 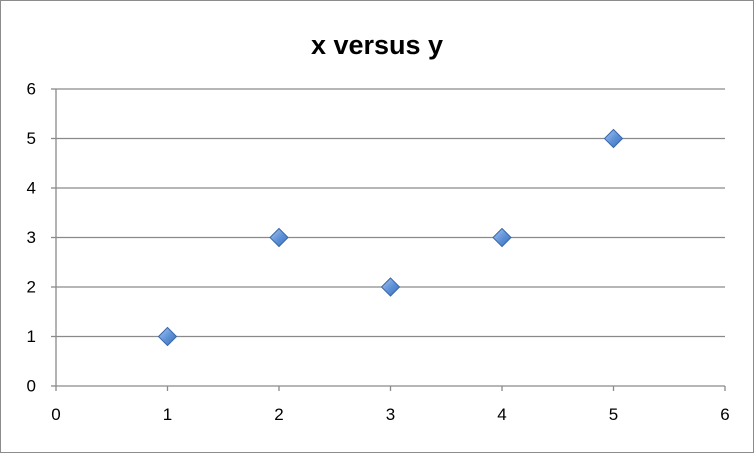 I want to click on x-tick-label-5: 5, so click(x=613, y=414).